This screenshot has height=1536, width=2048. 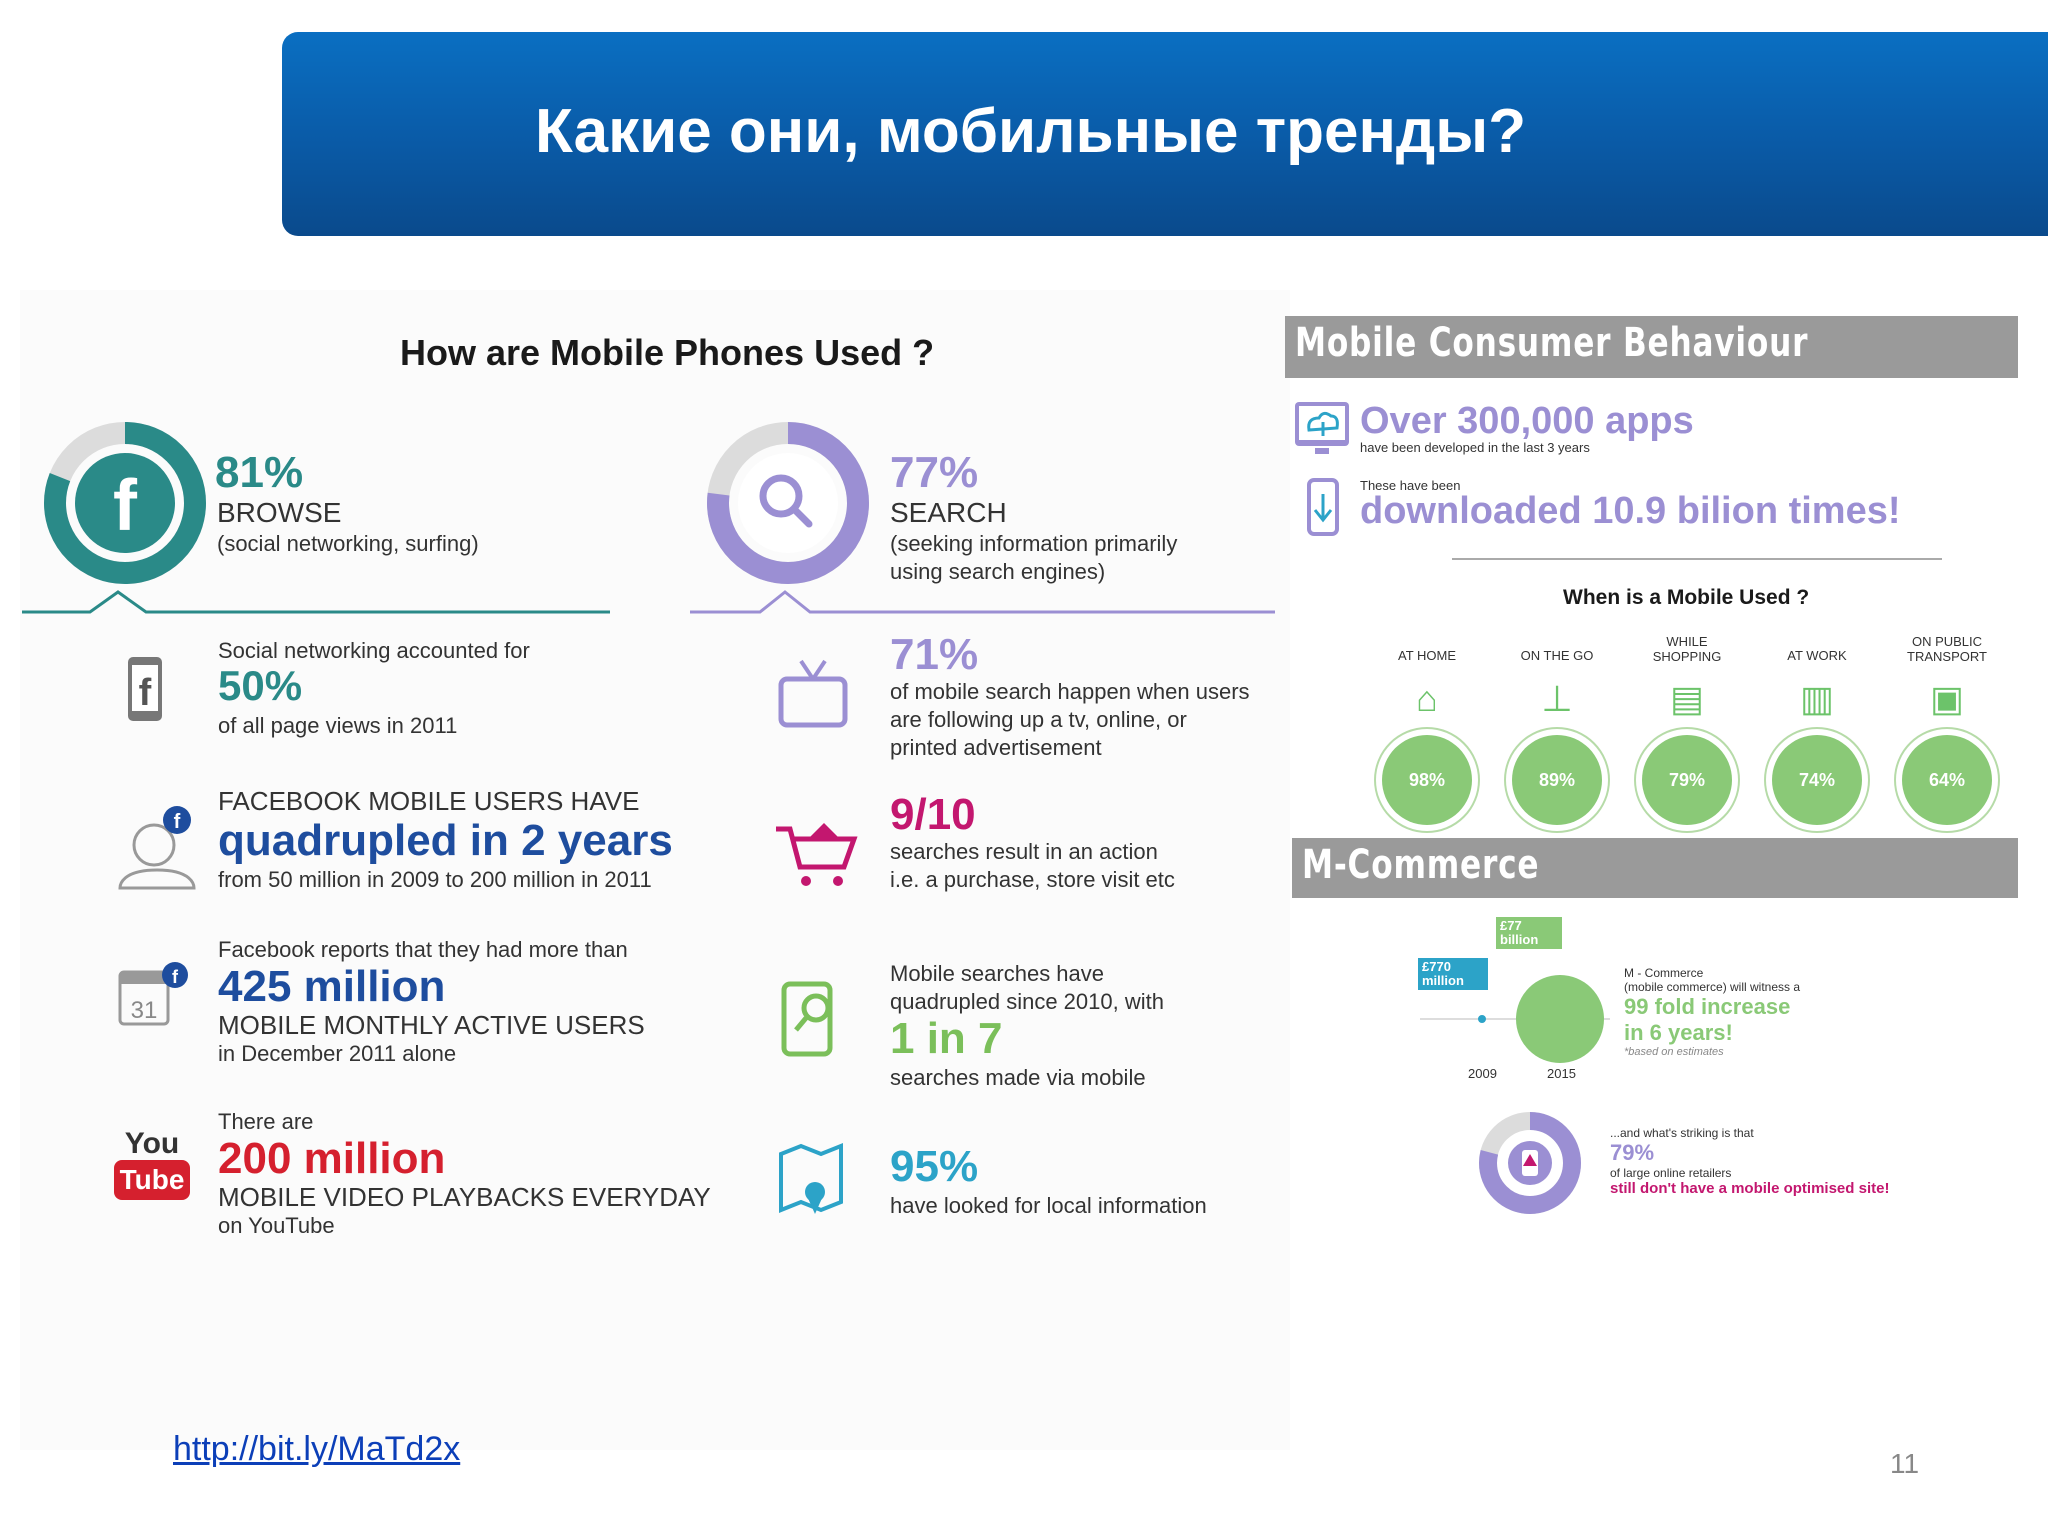 I want to click on when-percent-home: 98%, so click(x=1427, y=780).